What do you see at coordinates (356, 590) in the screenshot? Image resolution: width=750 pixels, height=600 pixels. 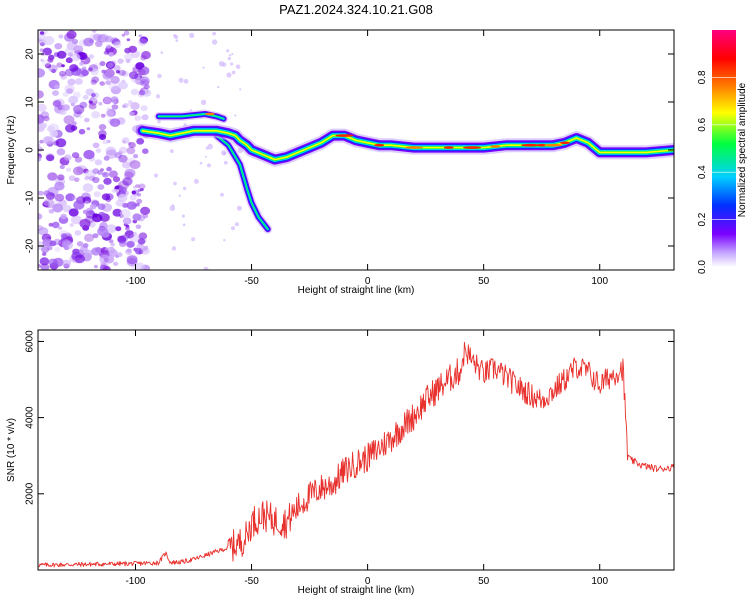 I see `snr-x-label: Height of straight line (km)` at bounding box center [356, 590].